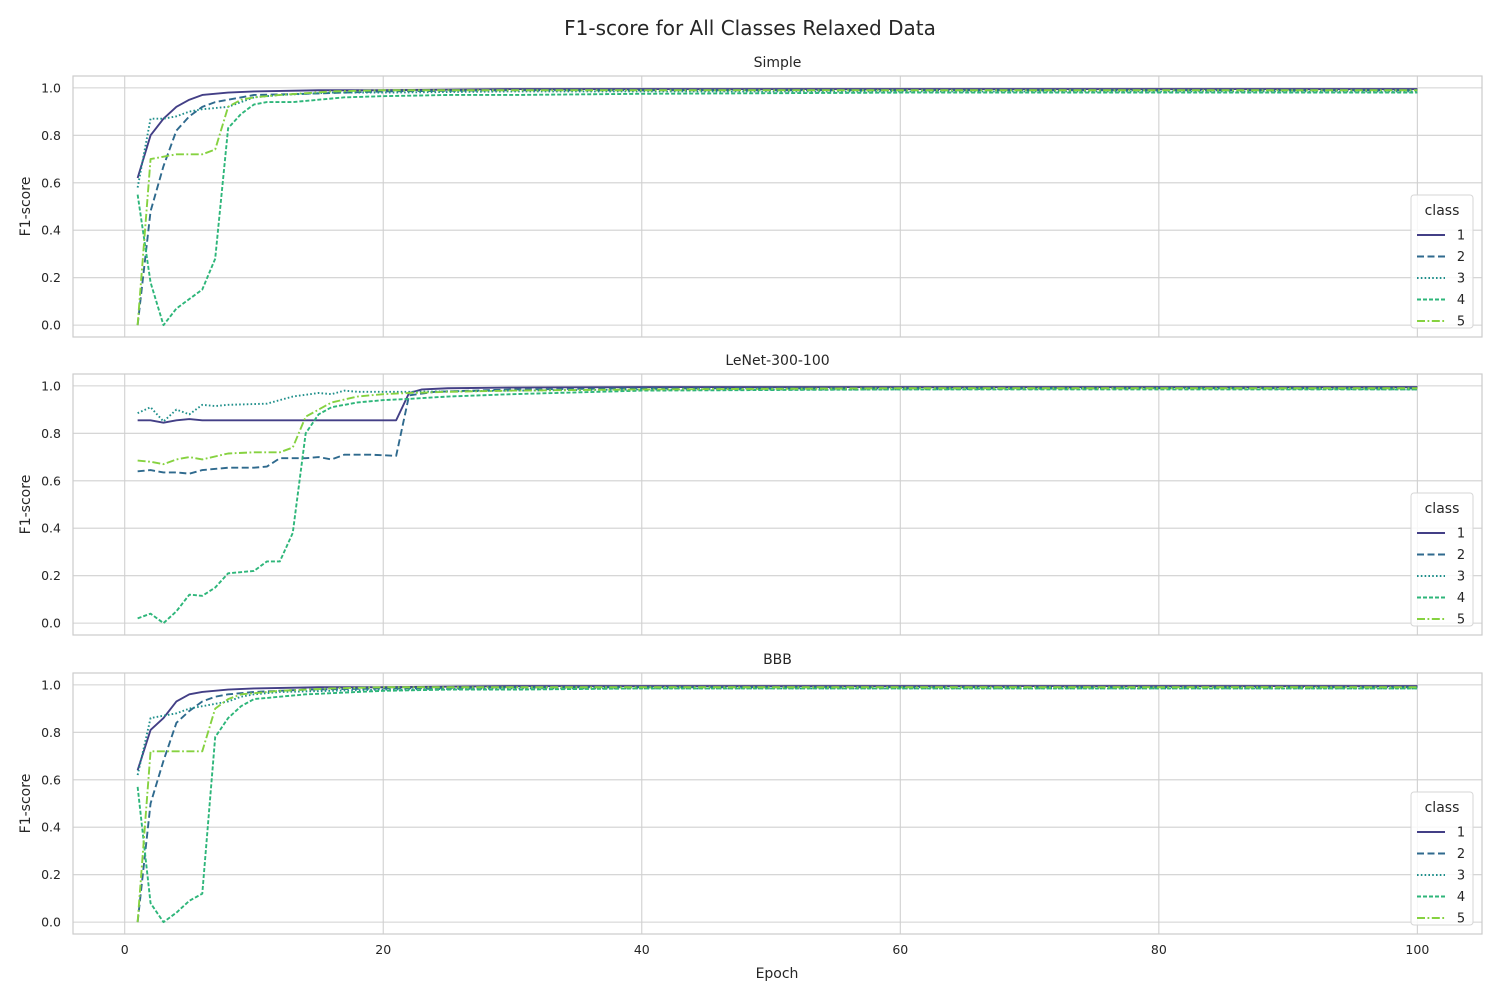 The image size is (1500, 1000). I want to click on x-axis-label: Epoch, so click(777, 974).